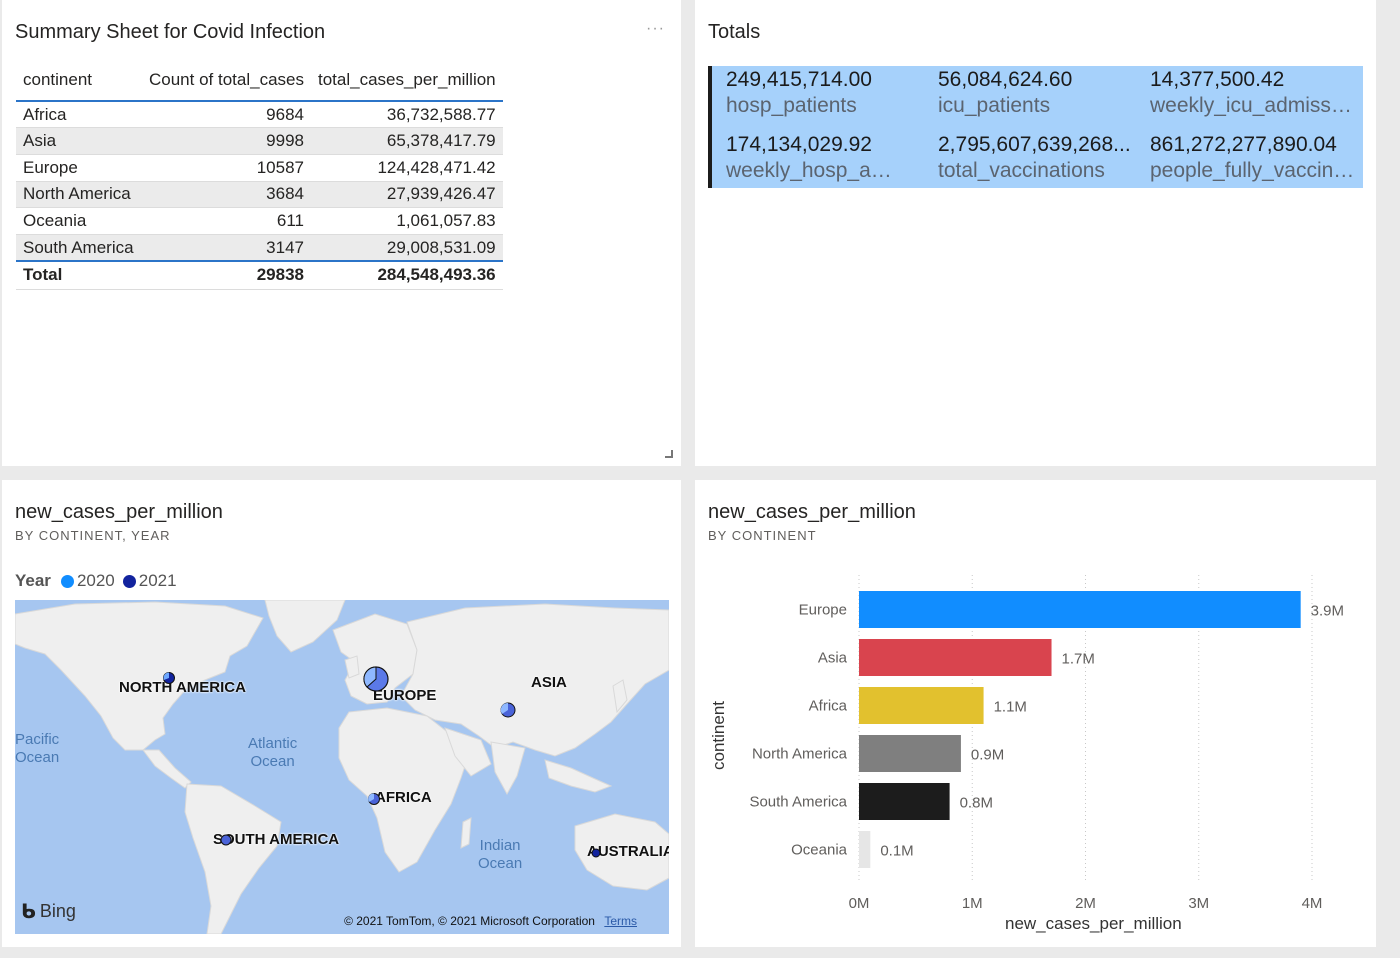 This screenshot has width=1400, height=958. I want to click on map-title: new_cases_per_million, so click(119, 512).